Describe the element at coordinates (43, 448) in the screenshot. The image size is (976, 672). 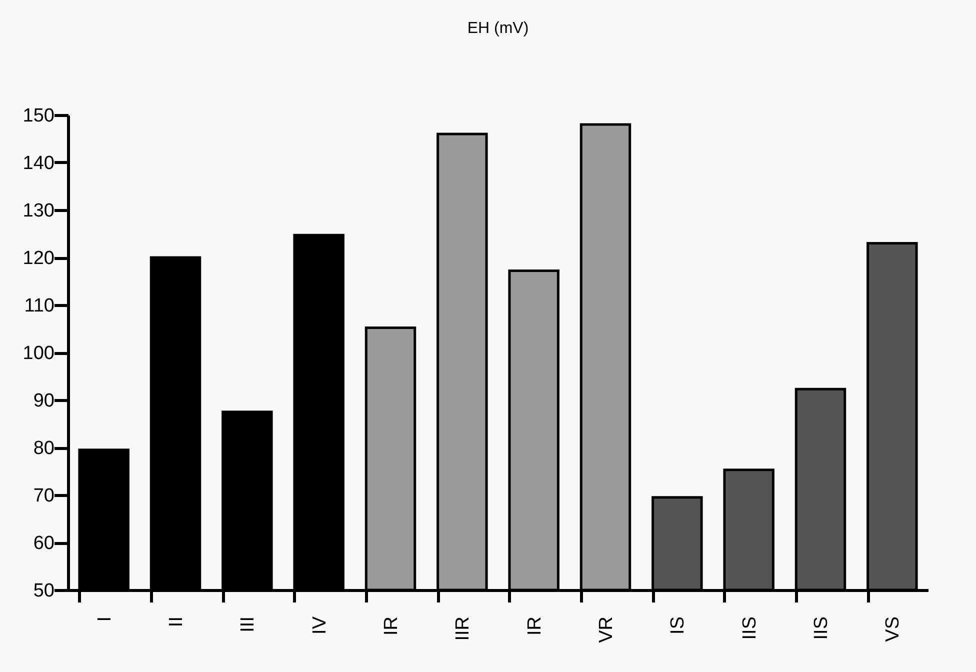
I see `y-tick-label: 80` at that location.